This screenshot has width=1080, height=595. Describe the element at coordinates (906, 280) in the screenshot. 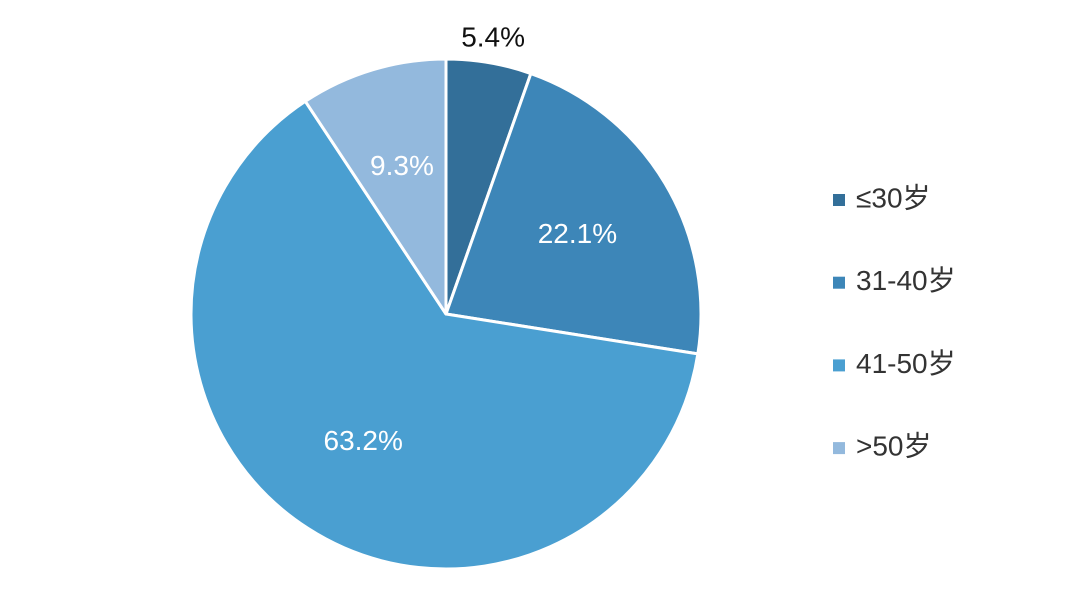

I see `legend-label: 31-40岁` at that location.